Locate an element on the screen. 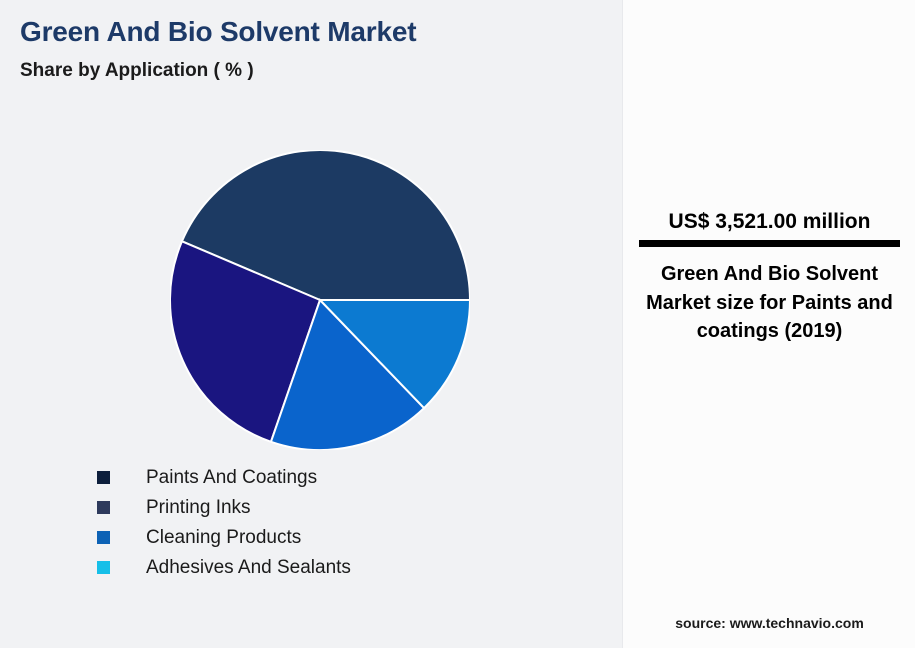 This screenshot has height=648, width=915. legend-item-label: Paints And Coatings is located at coordinates (232, 477).